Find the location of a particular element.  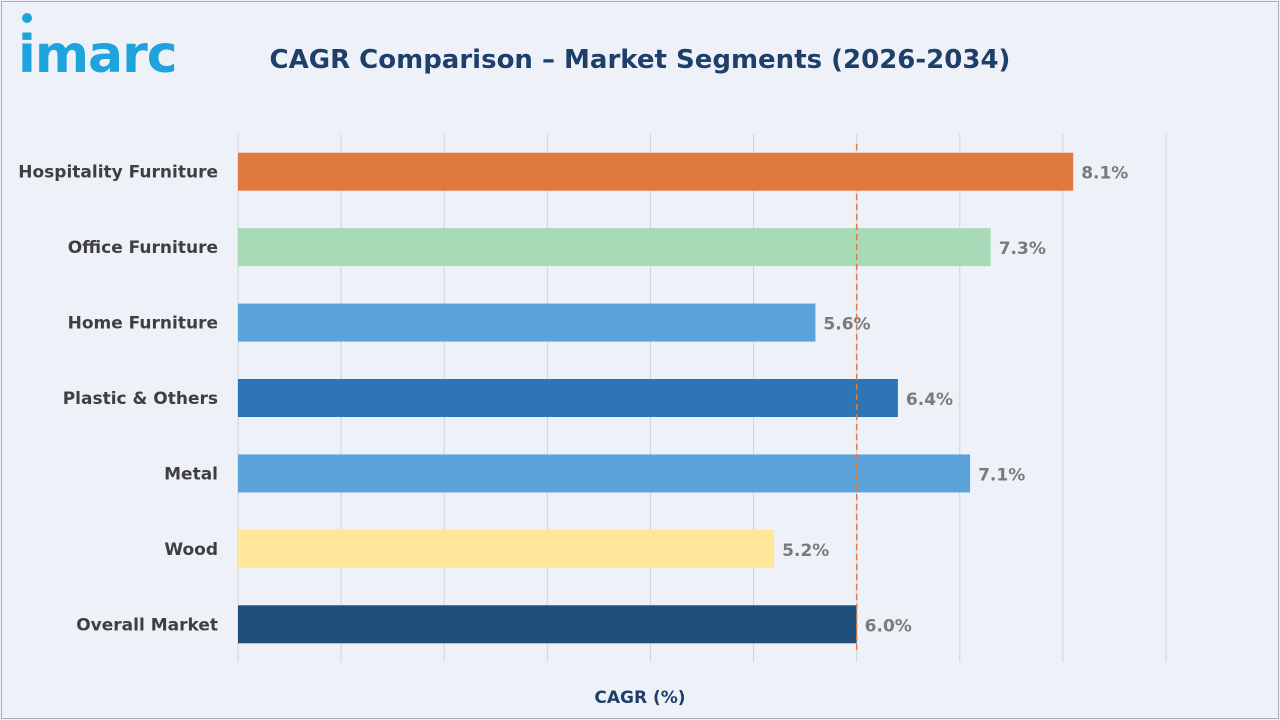

category-label: Home Furniture is located at coordinates (143, 324).